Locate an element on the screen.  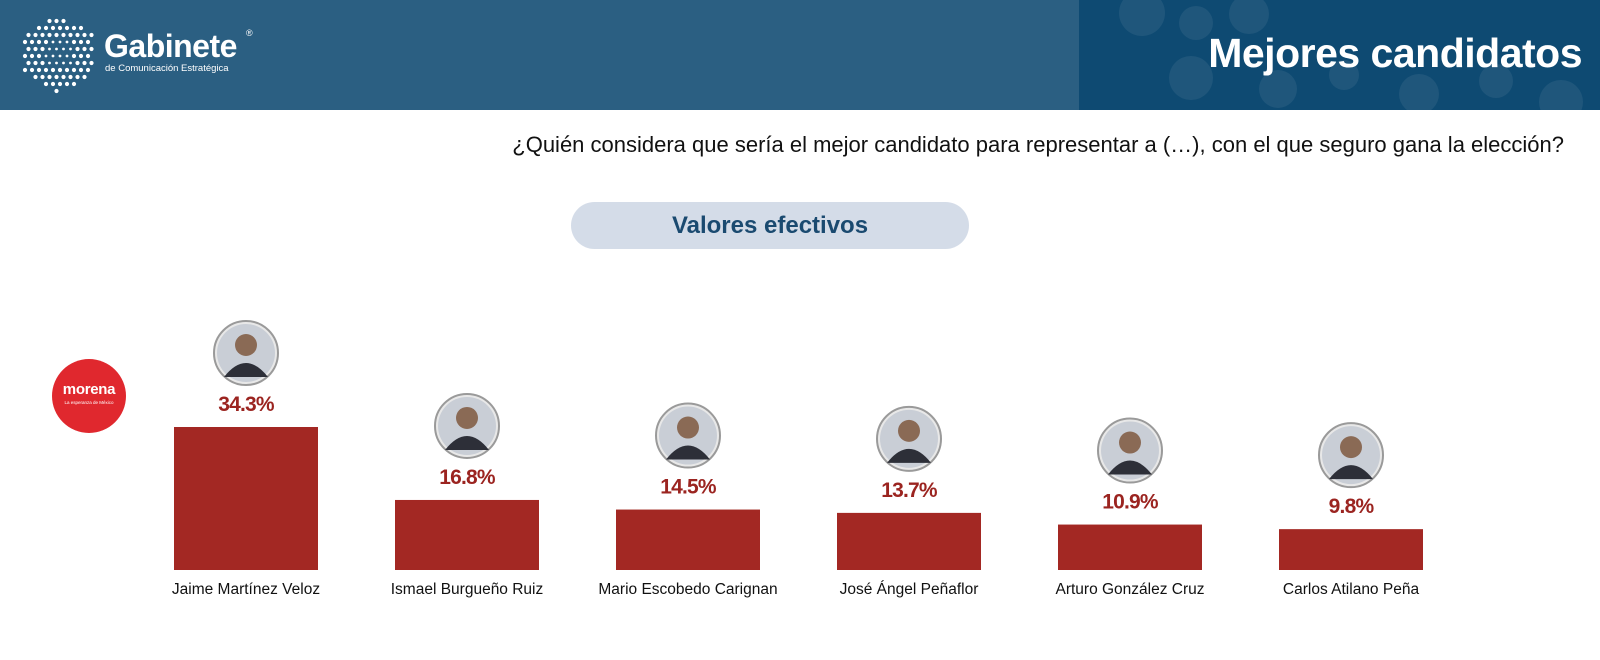
value-label-2: 14.5% is located at coordinates (688, 487).